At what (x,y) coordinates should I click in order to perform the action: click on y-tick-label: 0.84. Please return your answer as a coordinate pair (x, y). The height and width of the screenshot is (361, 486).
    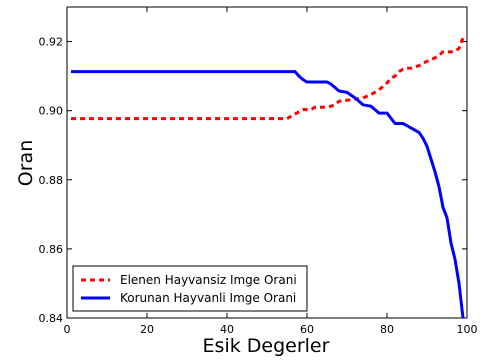
    Looking at the image, I should click on (51, 318).